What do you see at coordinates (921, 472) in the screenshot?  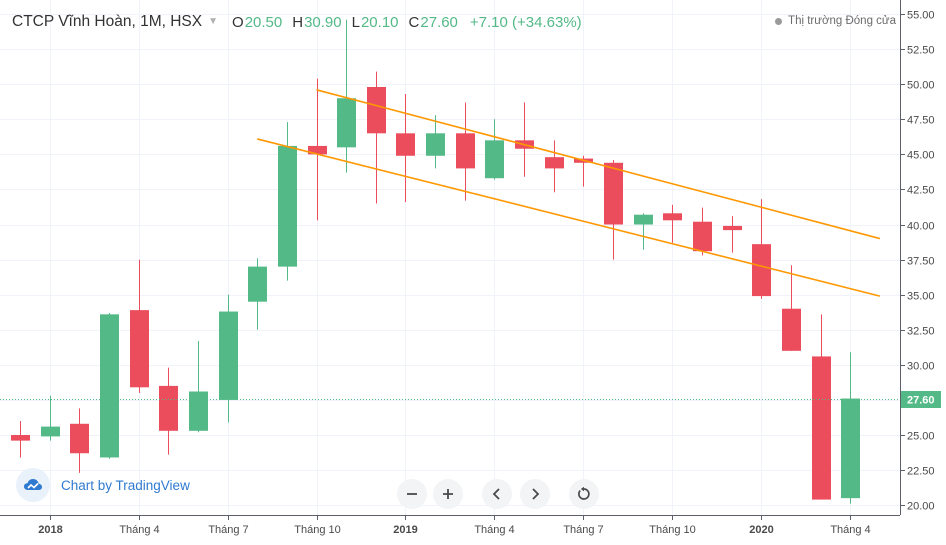 I see `y-tick-label: 22.50` at bounding box center [921, 472].